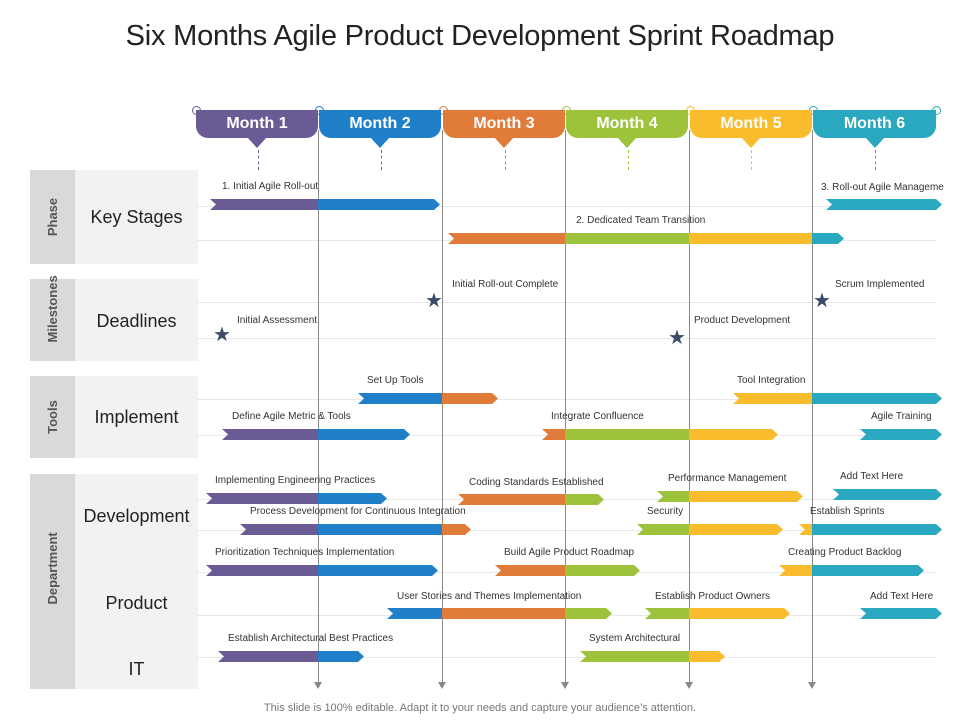 This screenshot has width=960, height=720. What do you see at coordinates (499, 613) in the screenshot?
I see `task-bar-user-stories` at bounding box center [499, 613].